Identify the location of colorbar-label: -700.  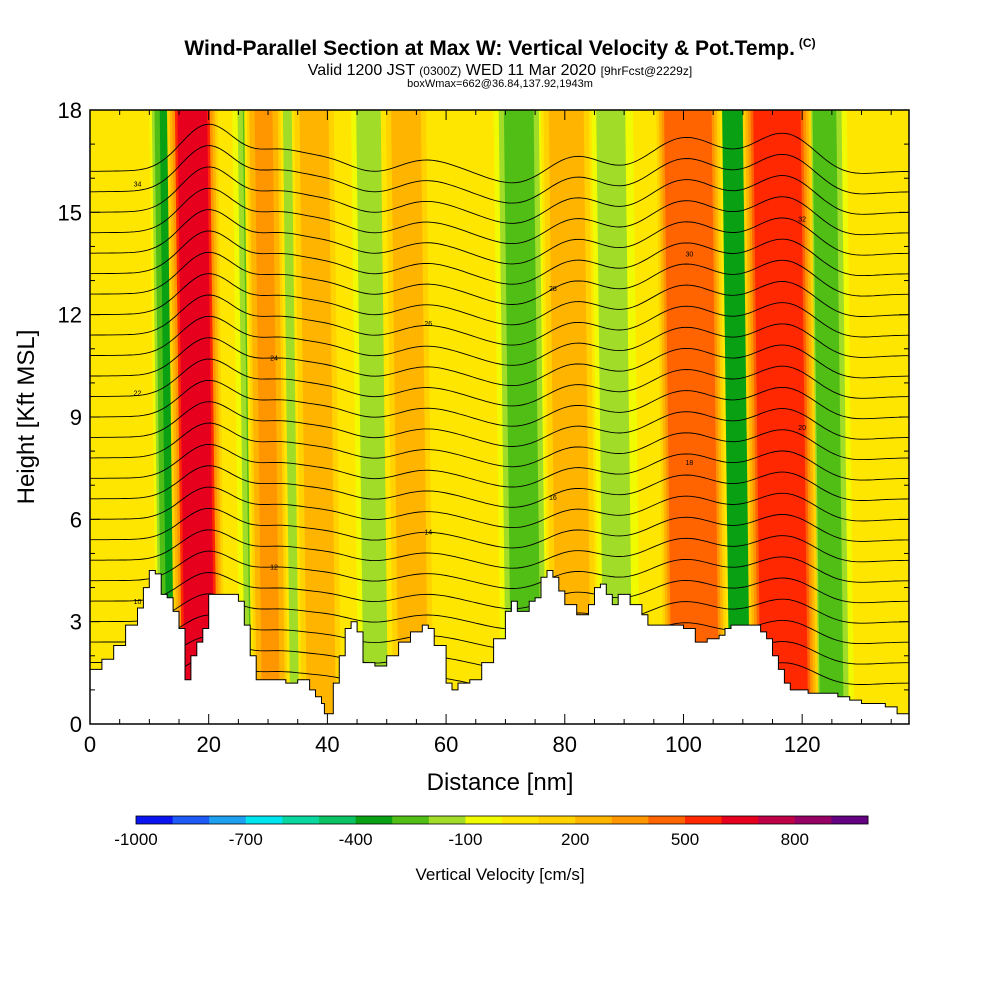
(246, 839).